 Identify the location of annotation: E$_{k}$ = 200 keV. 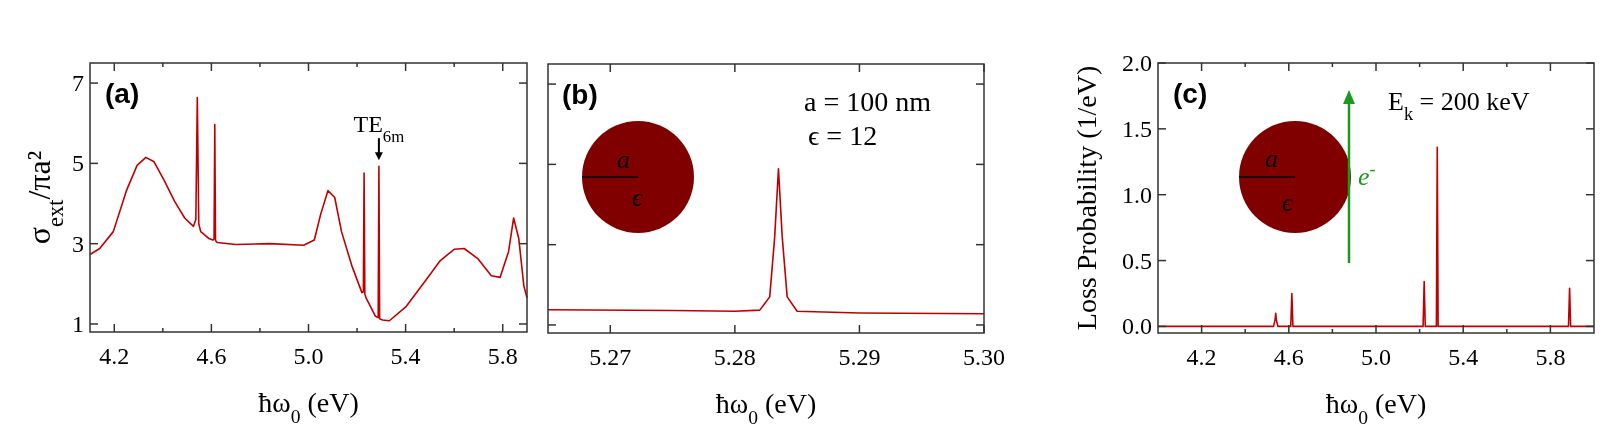
(1459, 105).